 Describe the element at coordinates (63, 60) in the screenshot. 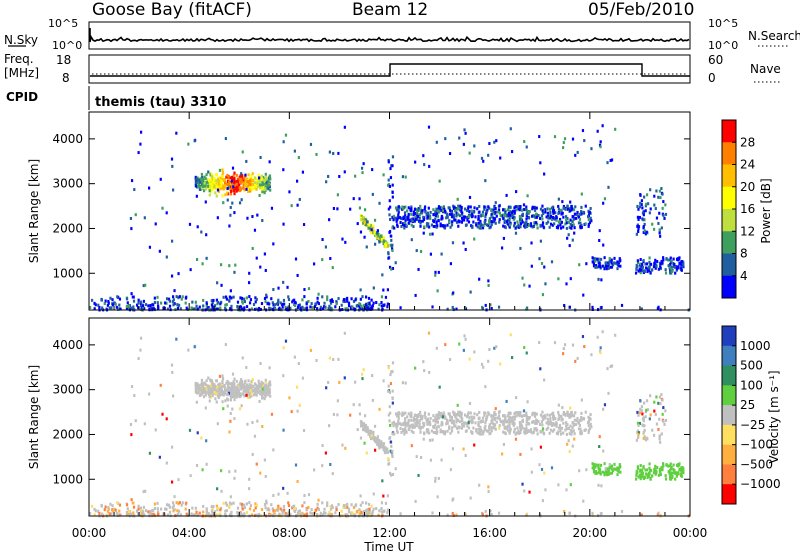

I see `freq-tick-hi: 18` at that location.